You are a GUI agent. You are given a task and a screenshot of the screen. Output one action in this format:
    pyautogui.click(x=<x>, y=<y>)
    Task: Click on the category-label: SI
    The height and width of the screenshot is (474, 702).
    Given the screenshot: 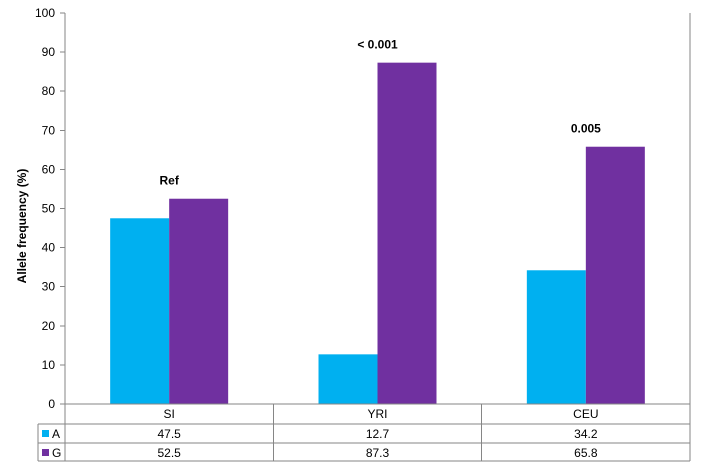 What is the action you would take?
    pyautogui.click(x=168, y=414)
    